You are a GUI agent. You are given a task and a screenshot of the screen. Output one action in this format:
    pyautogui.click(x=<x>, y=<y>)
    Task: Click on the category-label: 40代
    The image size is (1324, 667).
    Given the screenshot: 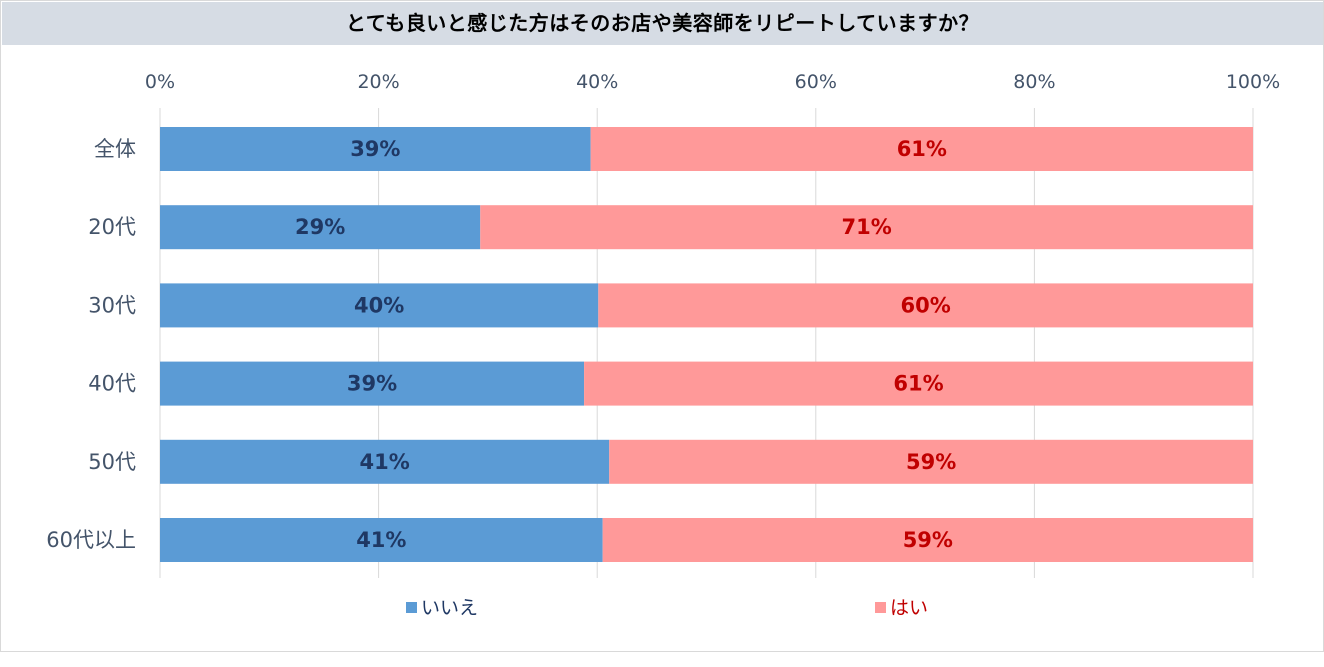 What is the action you would take?
    pyautogui.click(x=112, y=384)
    